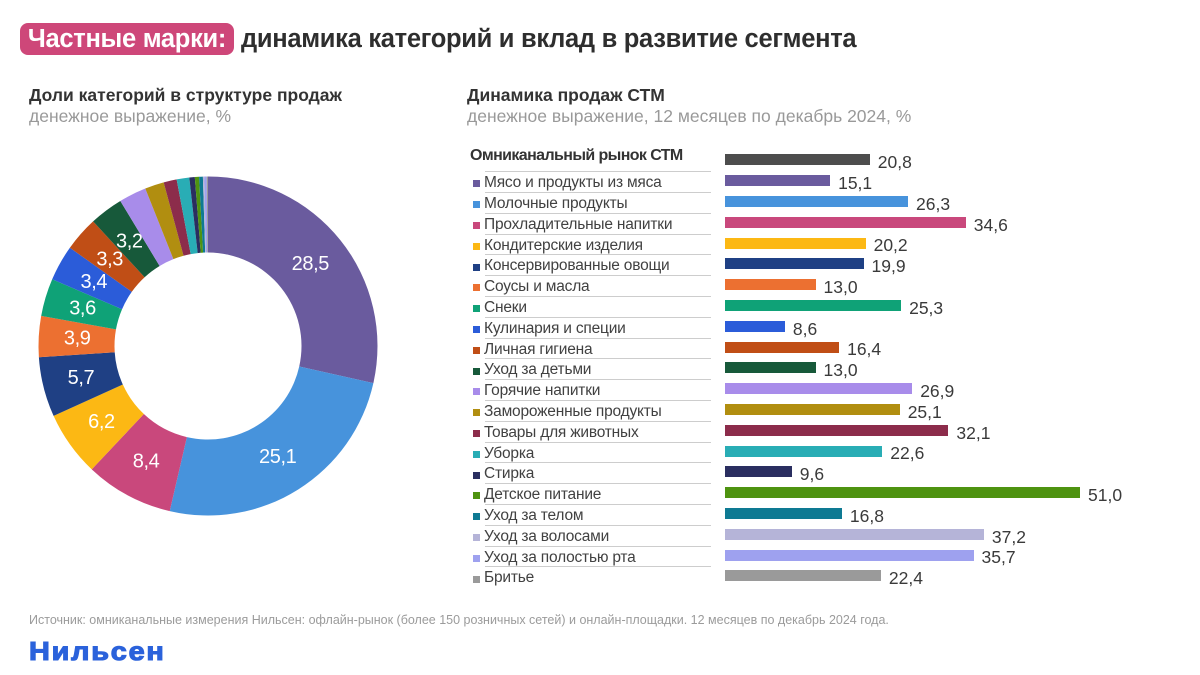  Describe the element at coordinates (93, 282) in the screenshot. I see `svg-text: 3,4` at that location.